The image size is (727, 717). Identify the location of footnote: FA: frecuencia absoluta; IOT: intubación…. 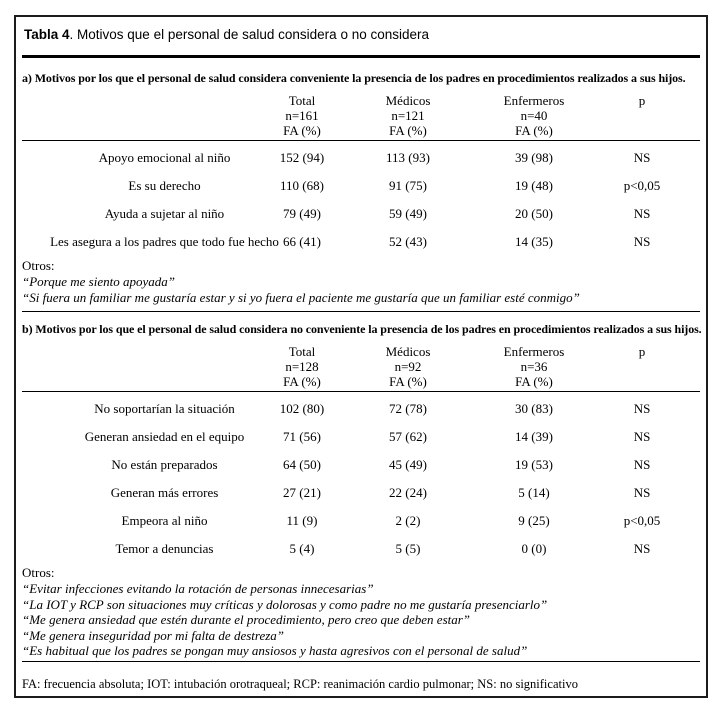
(300, 683).